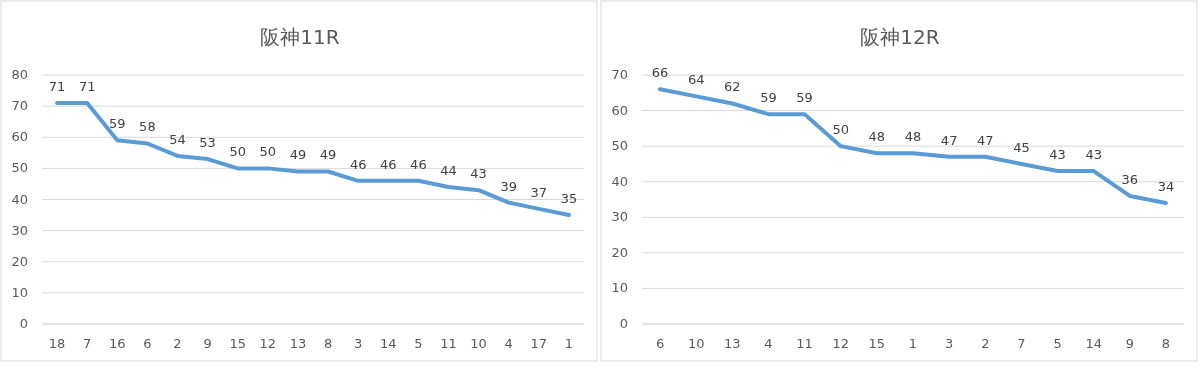  Describe the element at coordinates (177, 139) in the screenshot. I see `data-label: 54` at that location.